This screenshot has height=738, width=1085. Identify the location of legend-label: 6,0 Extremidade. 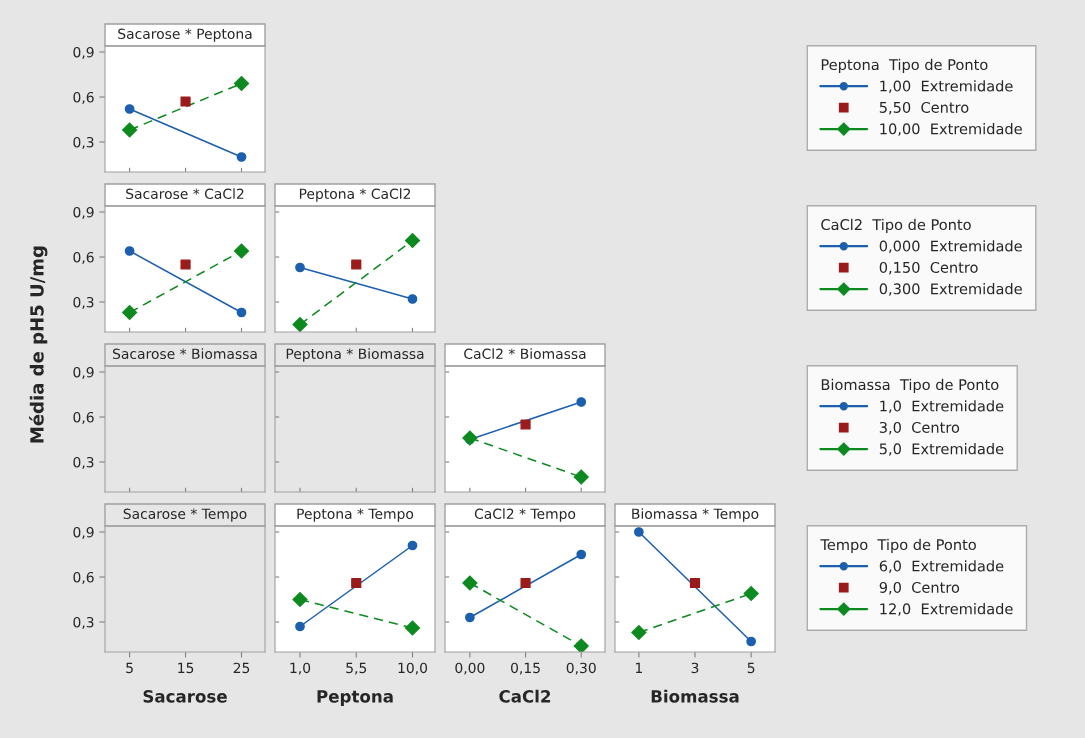
(941, 567).